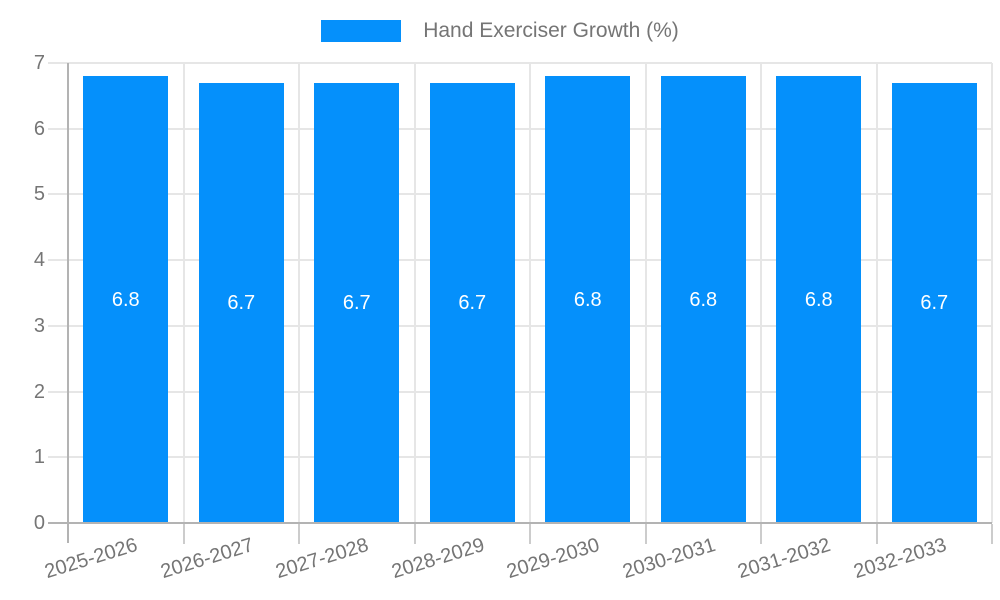 This screenshot has height=600, width=1000. I want to click on y-tick-label: 7, so click(39, 63).